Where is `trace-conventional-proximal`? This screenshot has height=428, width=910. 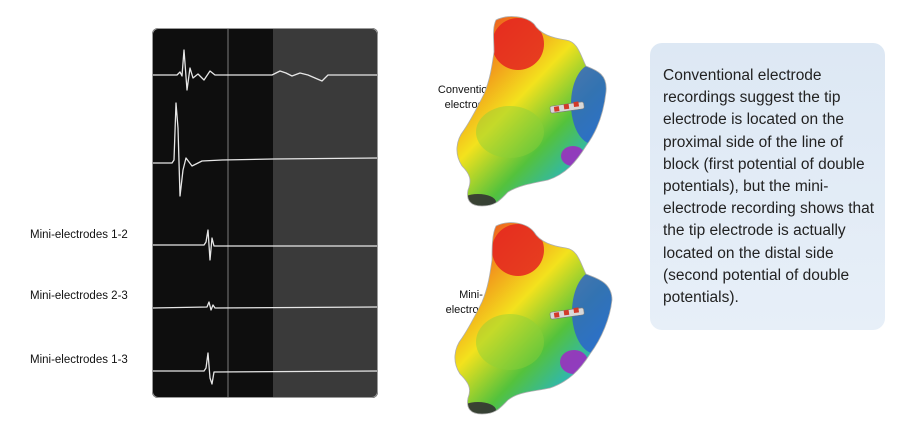
trace-conventional-proximal is located at coordinates (265, 149).